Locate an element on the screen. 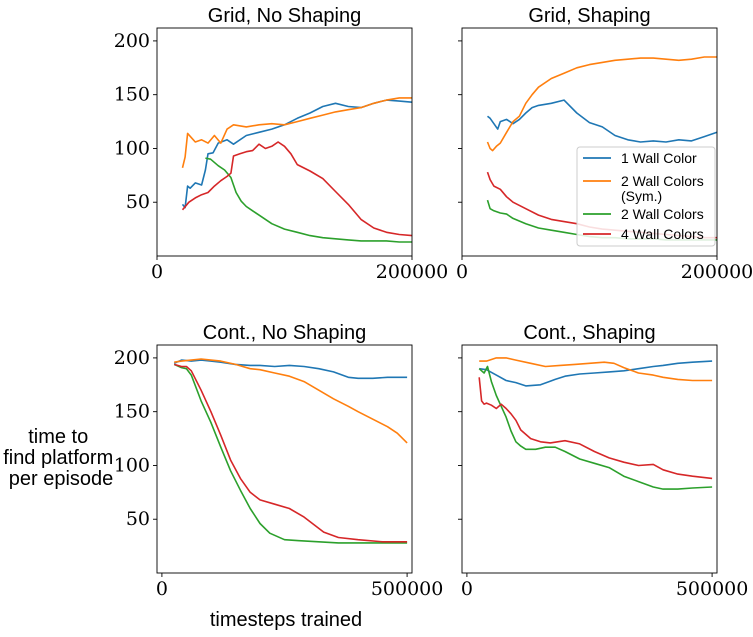 This screenshot has height=637, width=753. panel-title: Cont., Shaping is located at coordinates (589, 333).